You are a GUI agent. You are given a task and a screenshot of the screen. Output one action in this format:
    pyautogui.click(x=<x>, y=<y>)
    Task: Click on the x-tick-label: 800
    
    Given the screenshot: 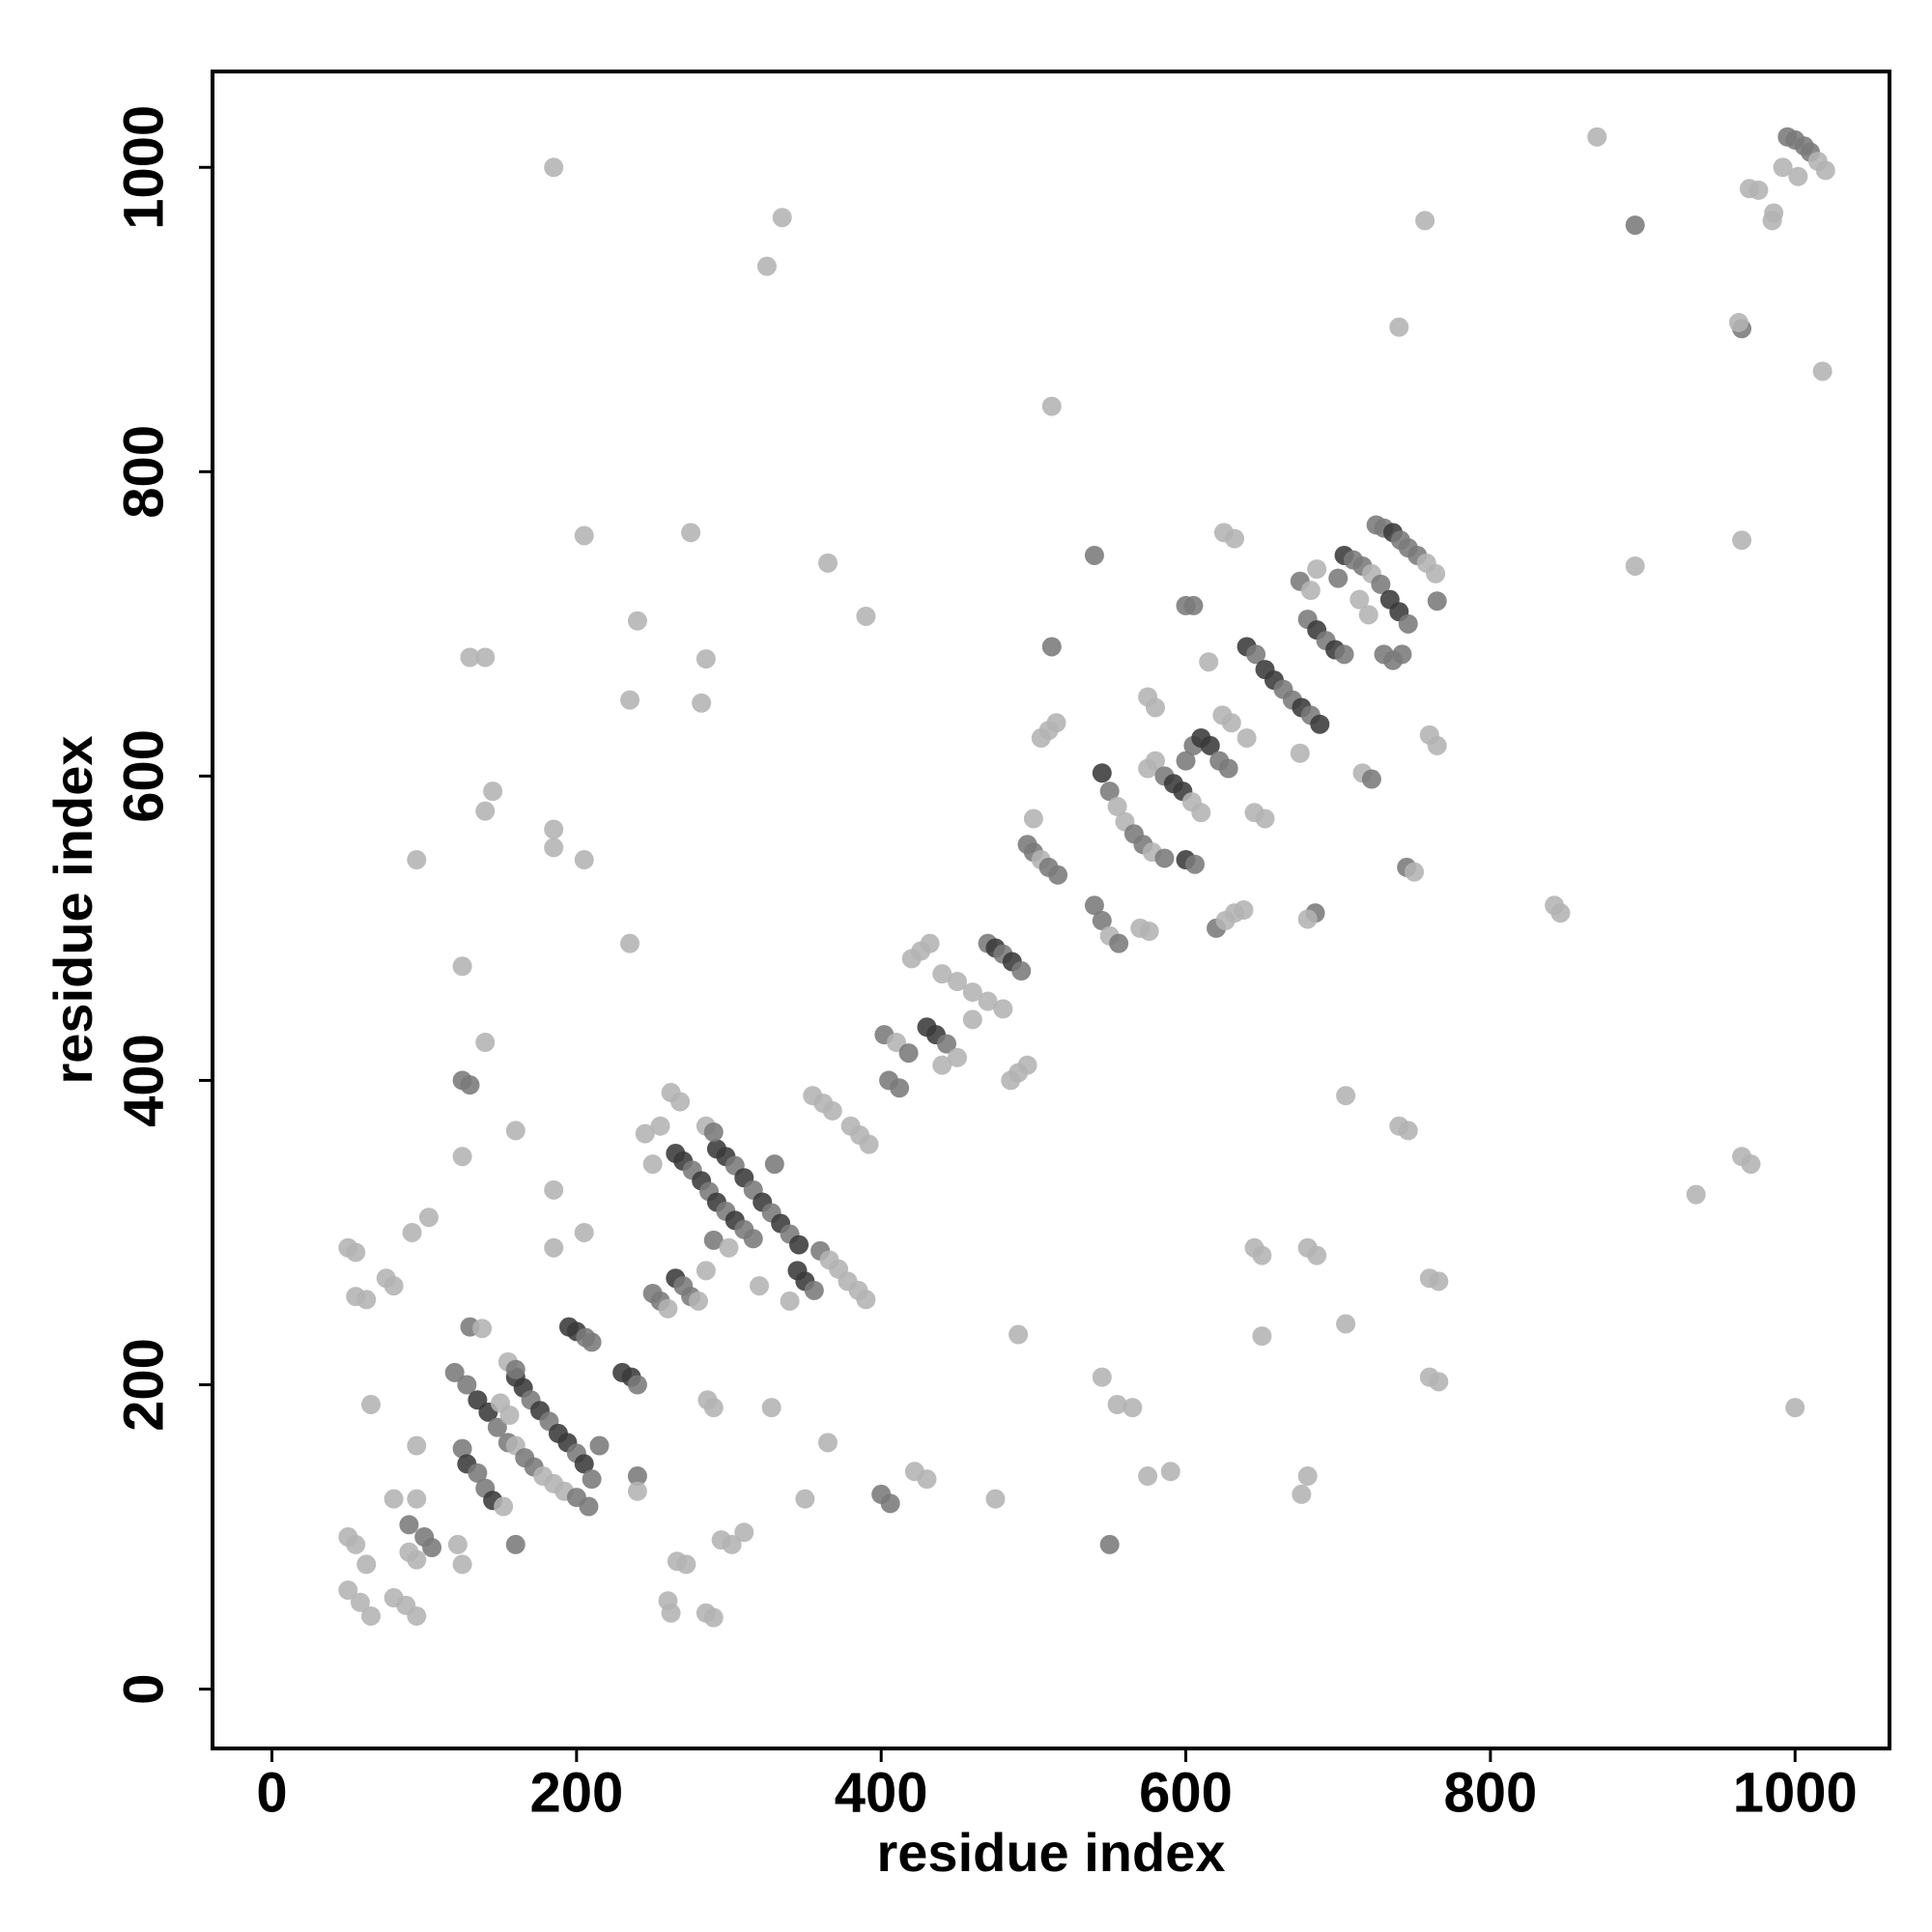 What is the action you would take?
    pyautogui.click(x=1491, y=1792)
    